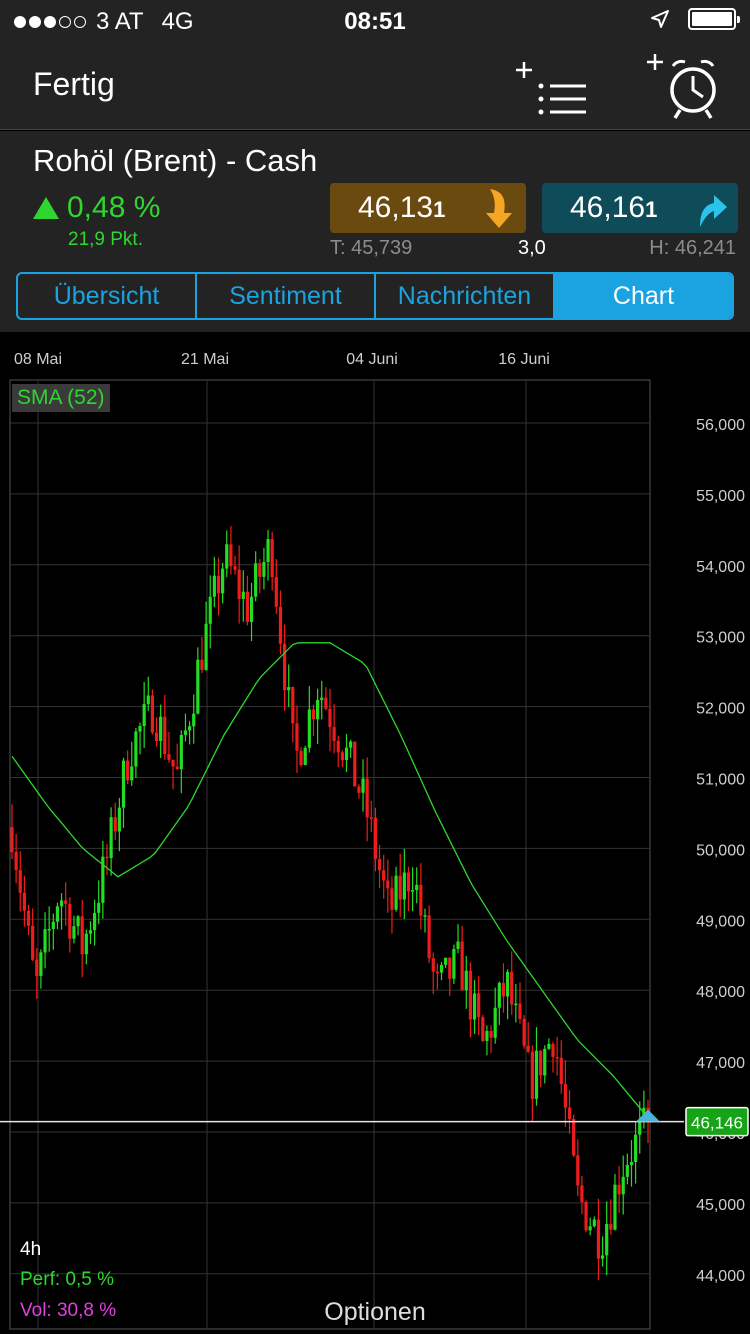 This screenshot has width=750, height=1334. Describe the element at coordinates (375, 1312) in the screenshot. I see `options-button: Optionen` at that location.